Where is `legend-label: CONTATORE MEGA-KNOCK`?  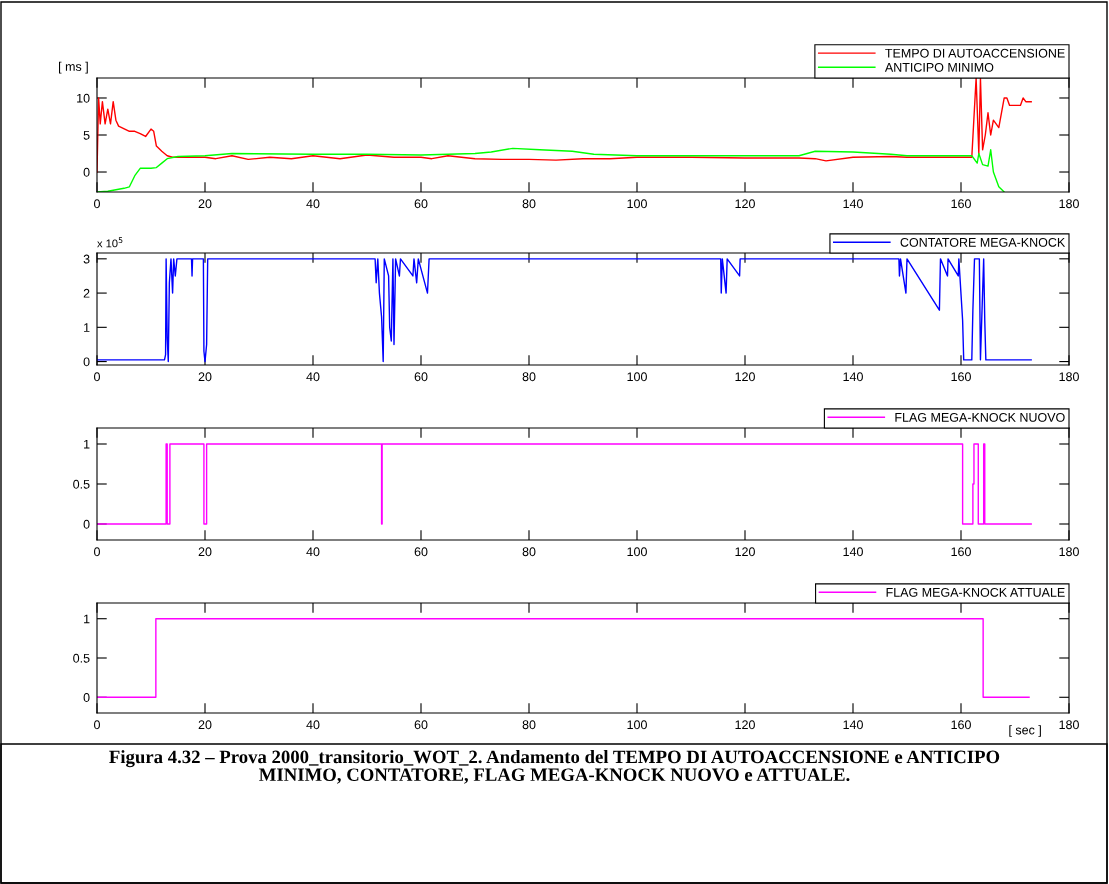 legend-label: CONTATORE MEGA-KNOCK is located at coordinates (983, 242).